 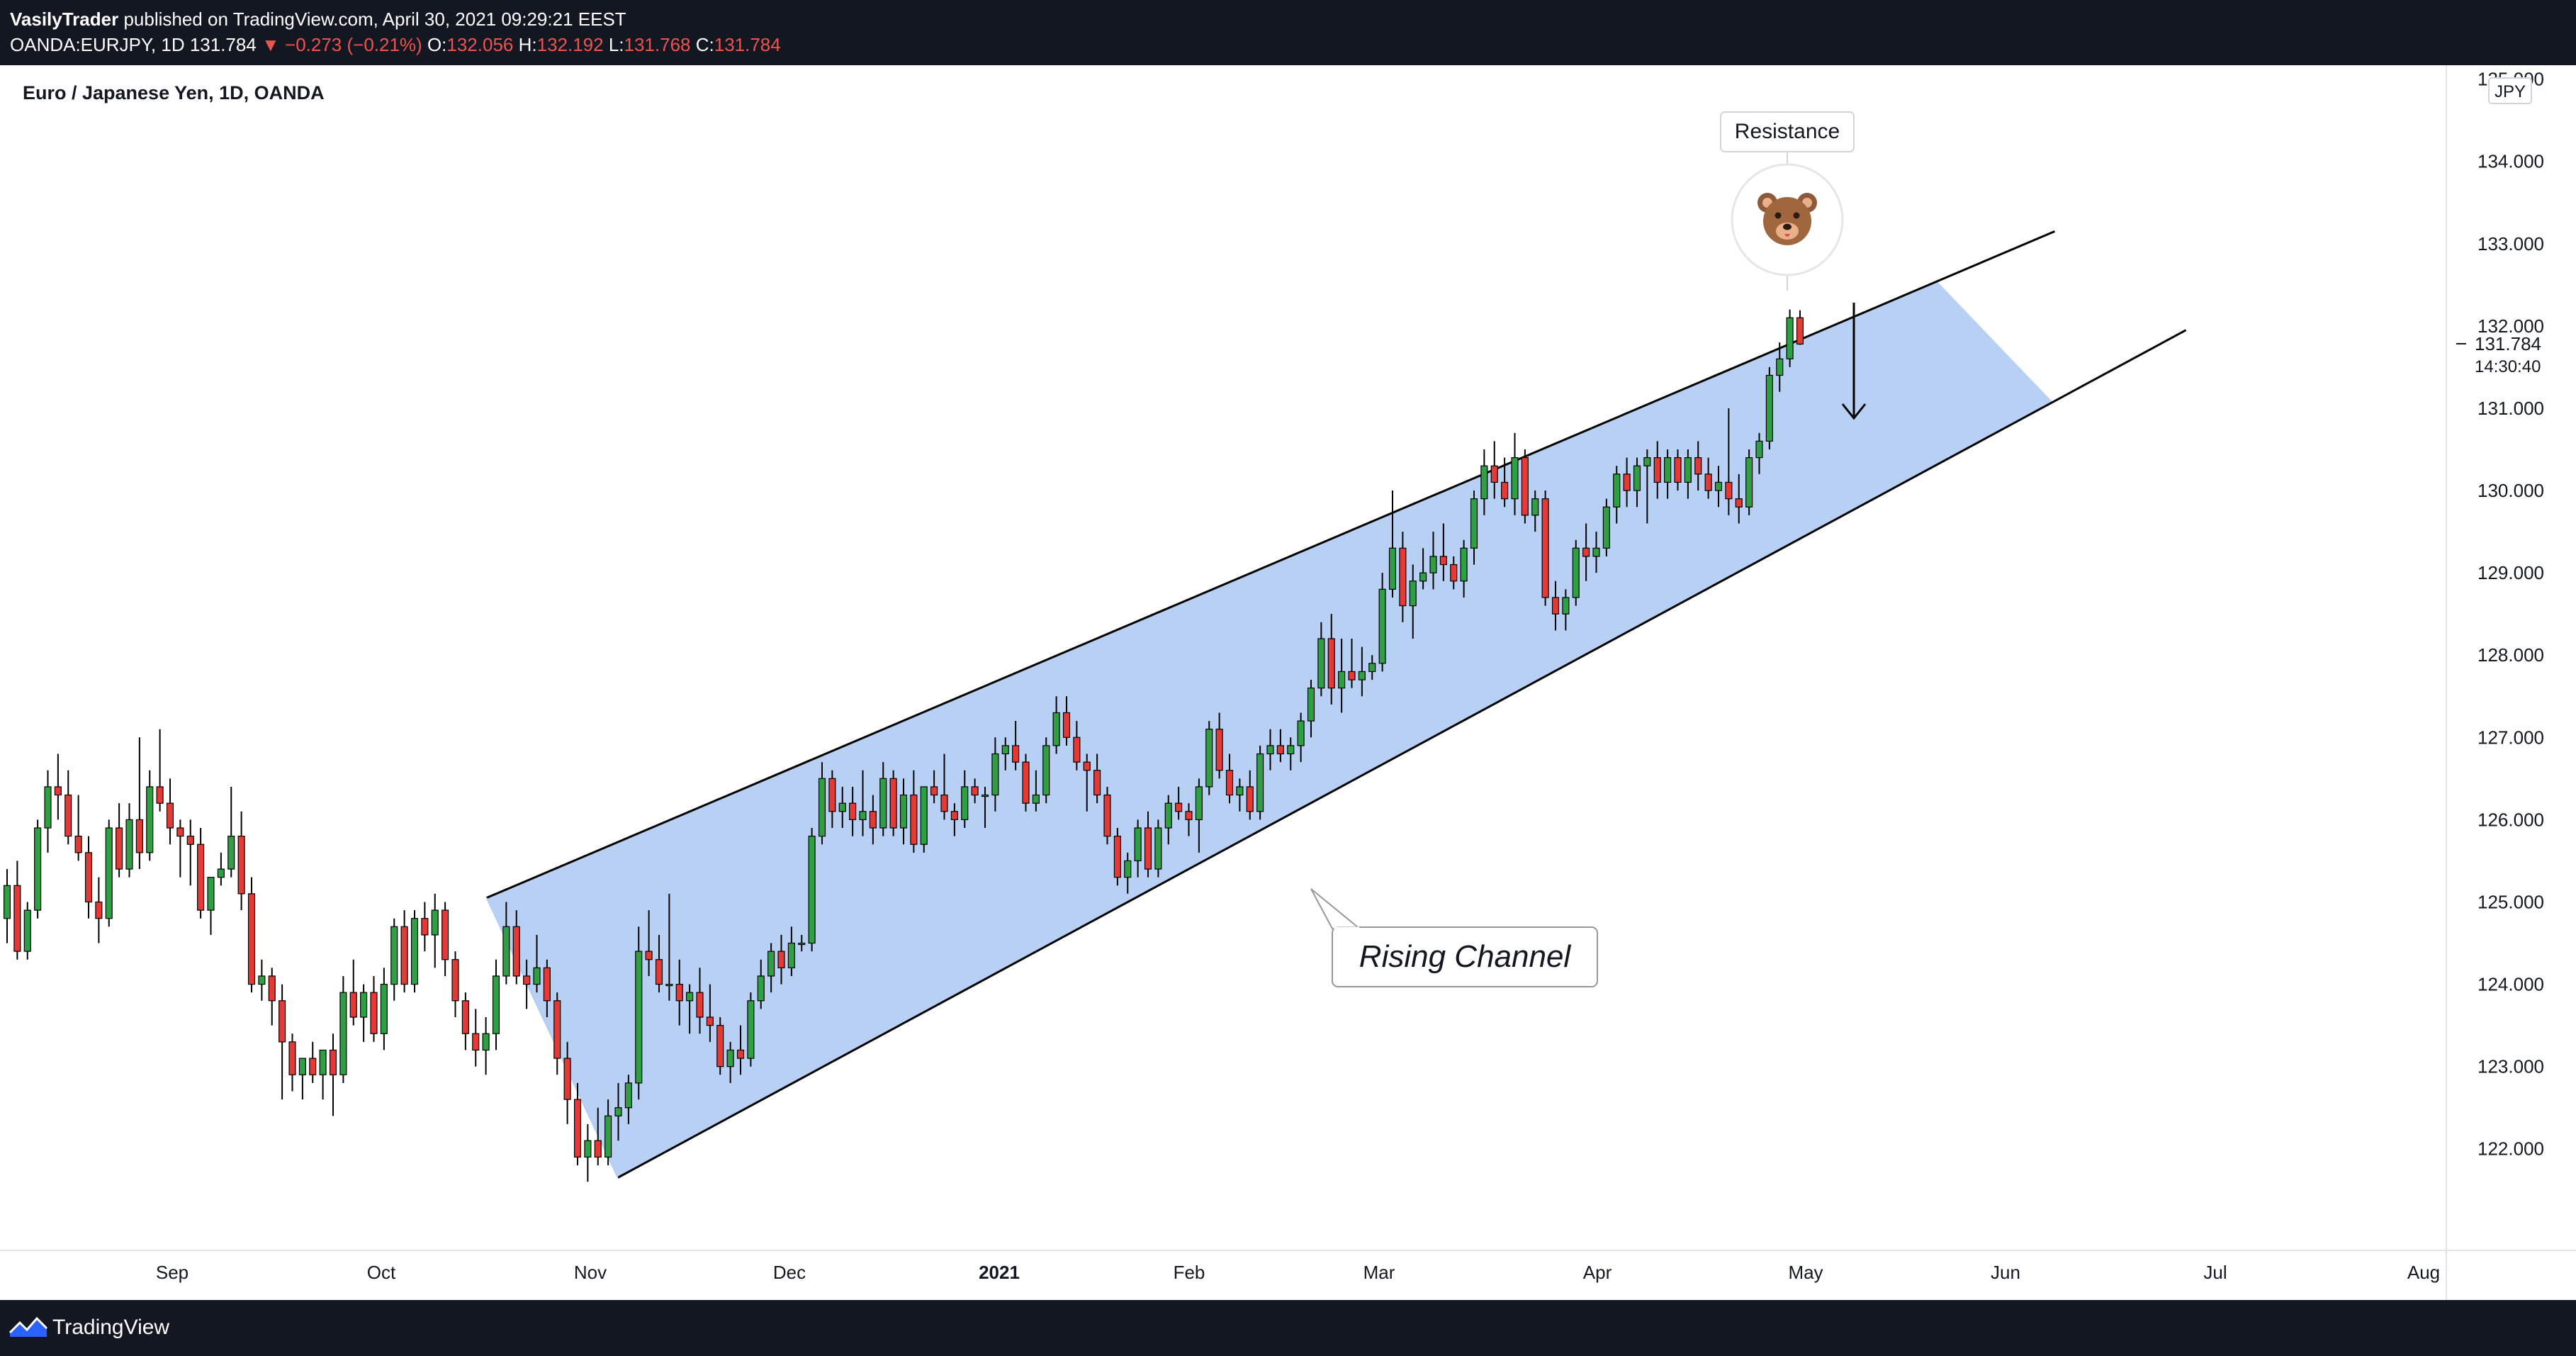 I want to click on tradingview-brand: TradingView, so click(x=111, y=1327).